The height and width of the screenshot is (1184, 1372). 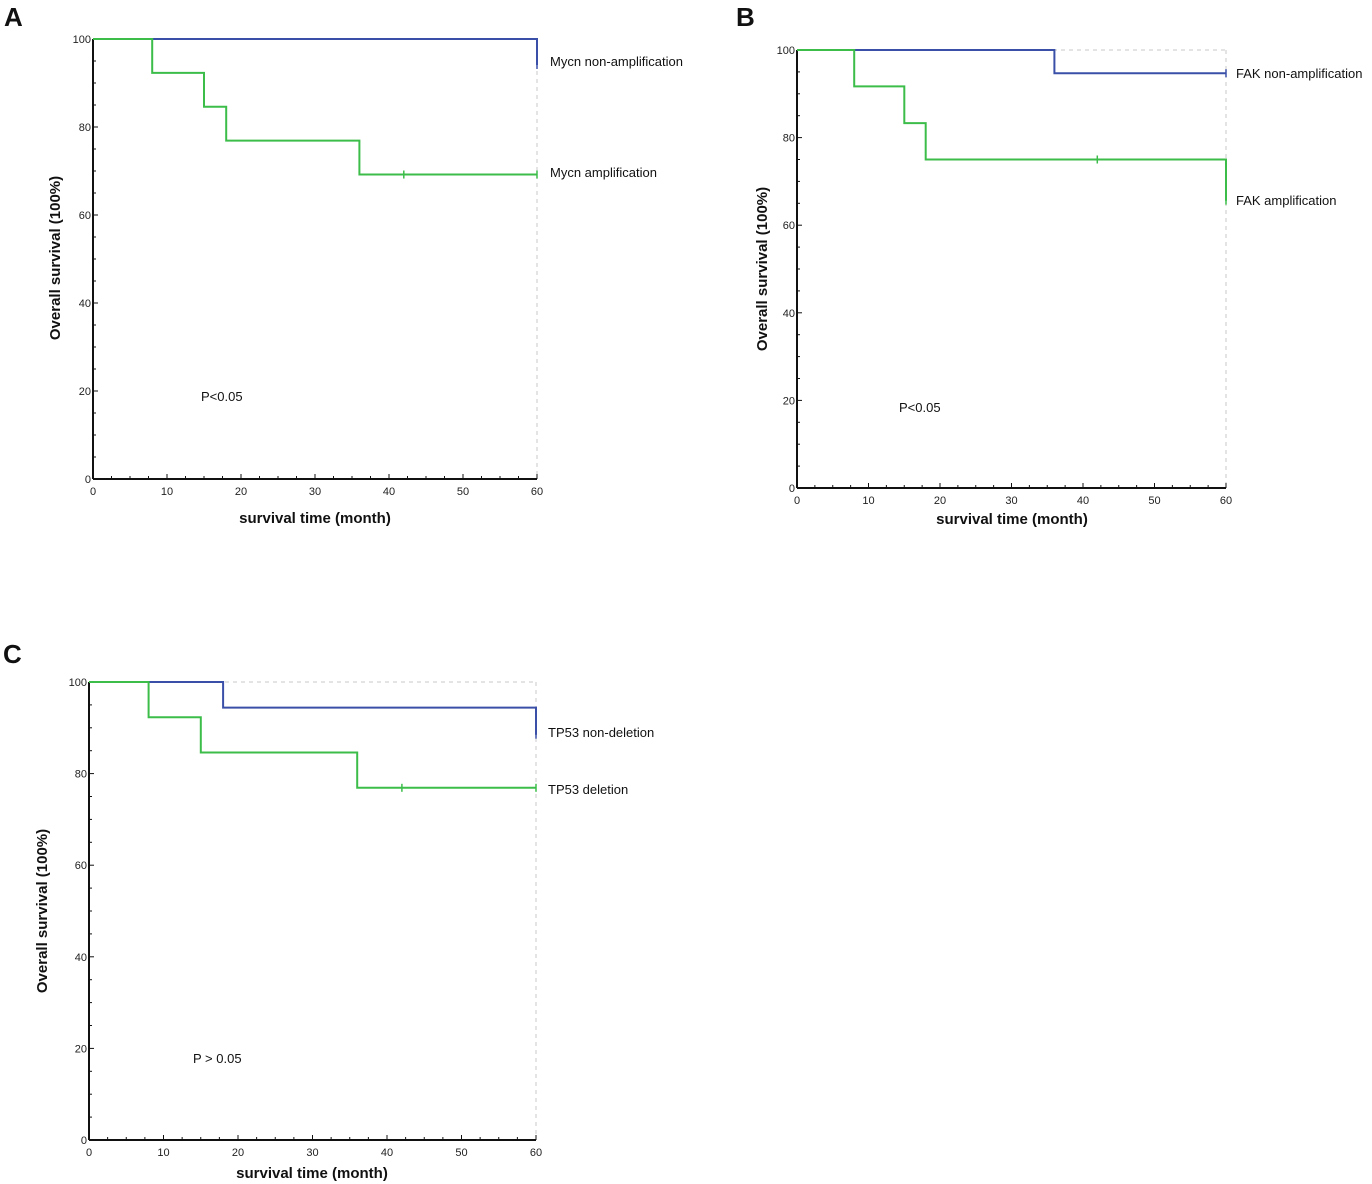 What do you see at coordinates (603, 172) in the screenshot?
I see `series-label: Mycn amplification` at bounding box center [603, 172].